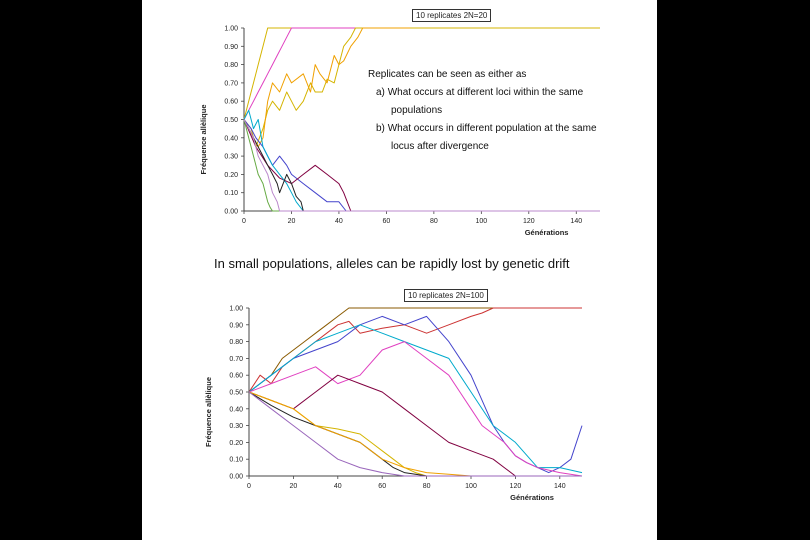 Image resolution: width=810 pixels, height=540 pixels. I want to click on chart1-y-axis-label: Fréquence allèlique, so click(203, 139).